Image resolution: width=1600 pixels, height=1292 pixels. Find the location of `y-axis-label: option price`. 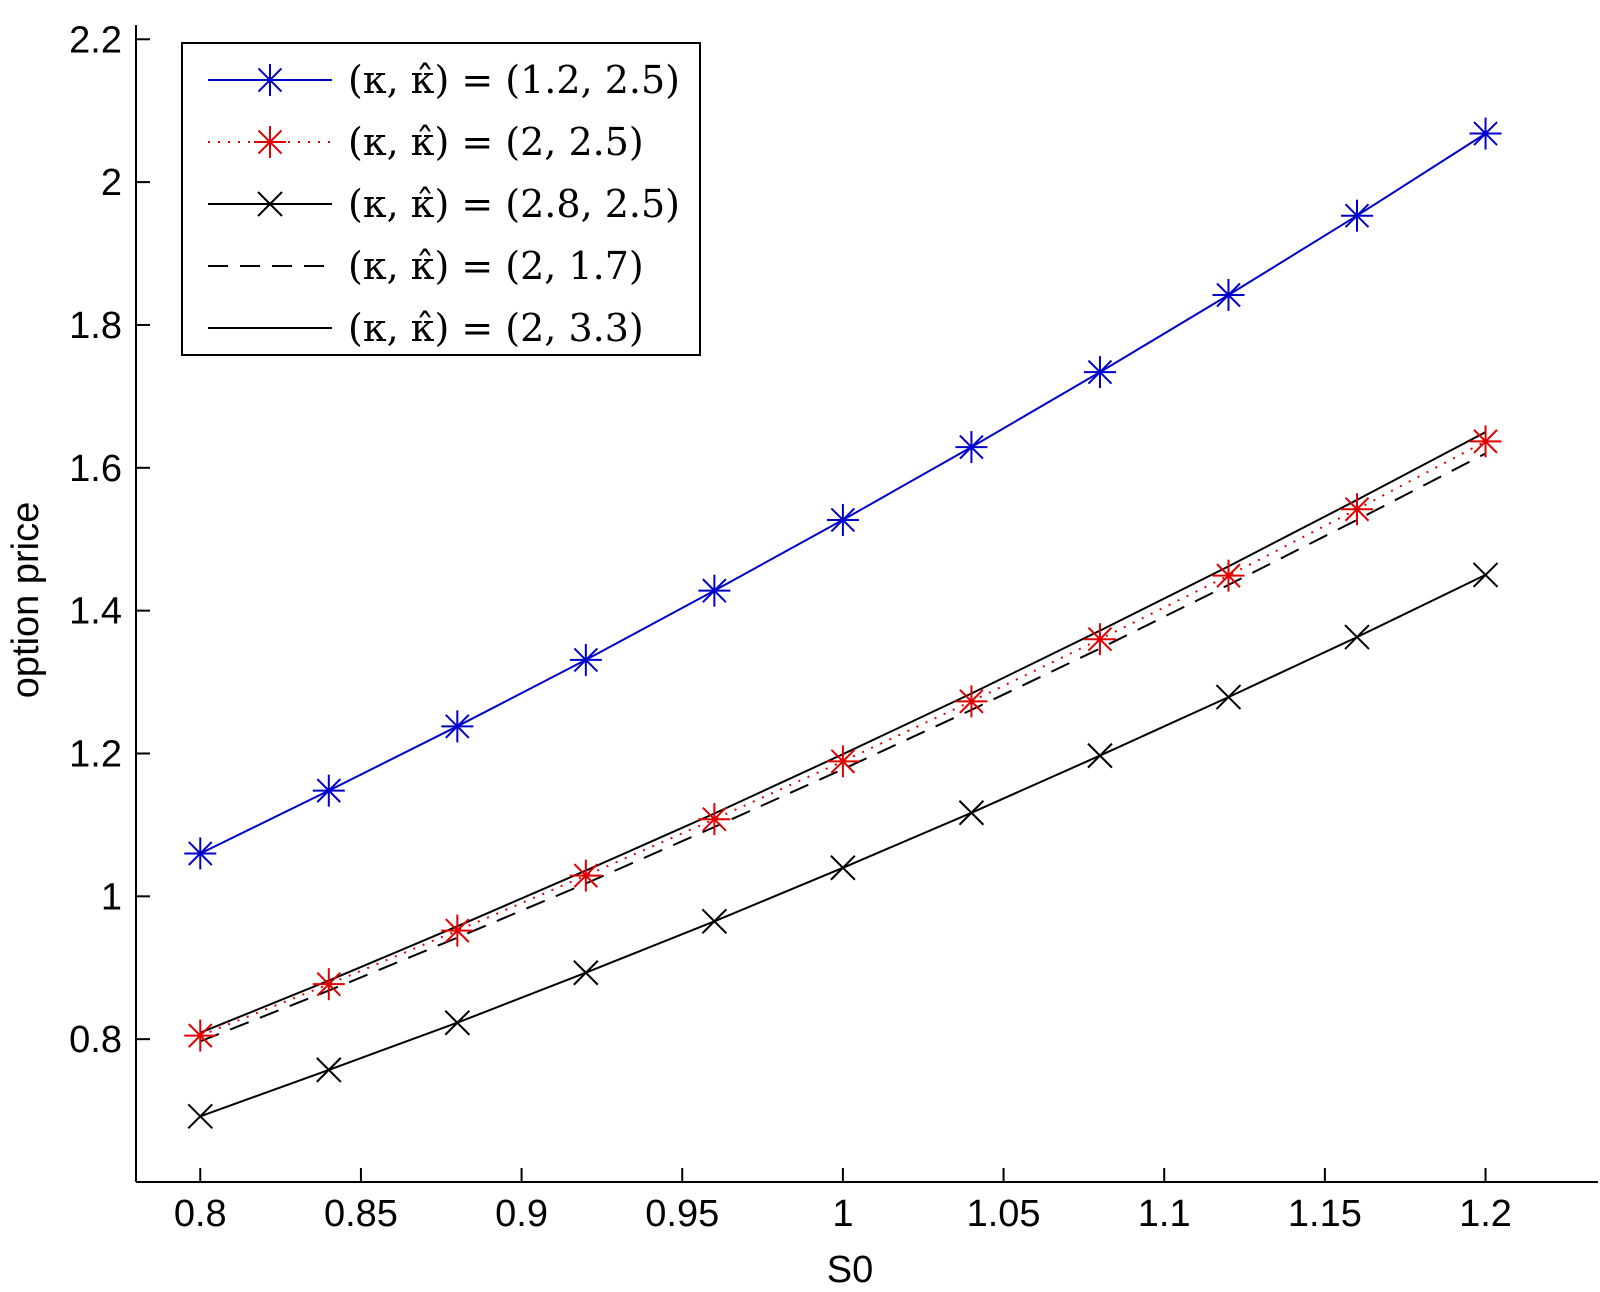

y-axis-label: option price is located at coordinates (26, 600).